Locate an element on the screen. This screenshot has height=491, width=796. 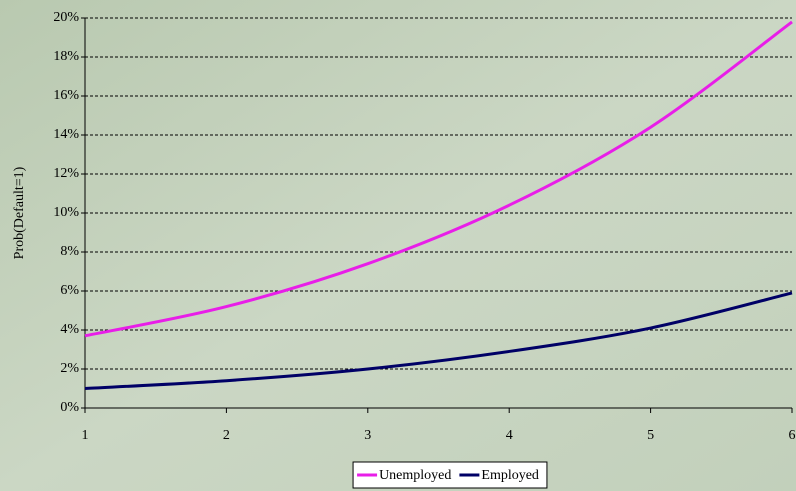
y-tick-label: 20% is located at coordinates (66, 17).